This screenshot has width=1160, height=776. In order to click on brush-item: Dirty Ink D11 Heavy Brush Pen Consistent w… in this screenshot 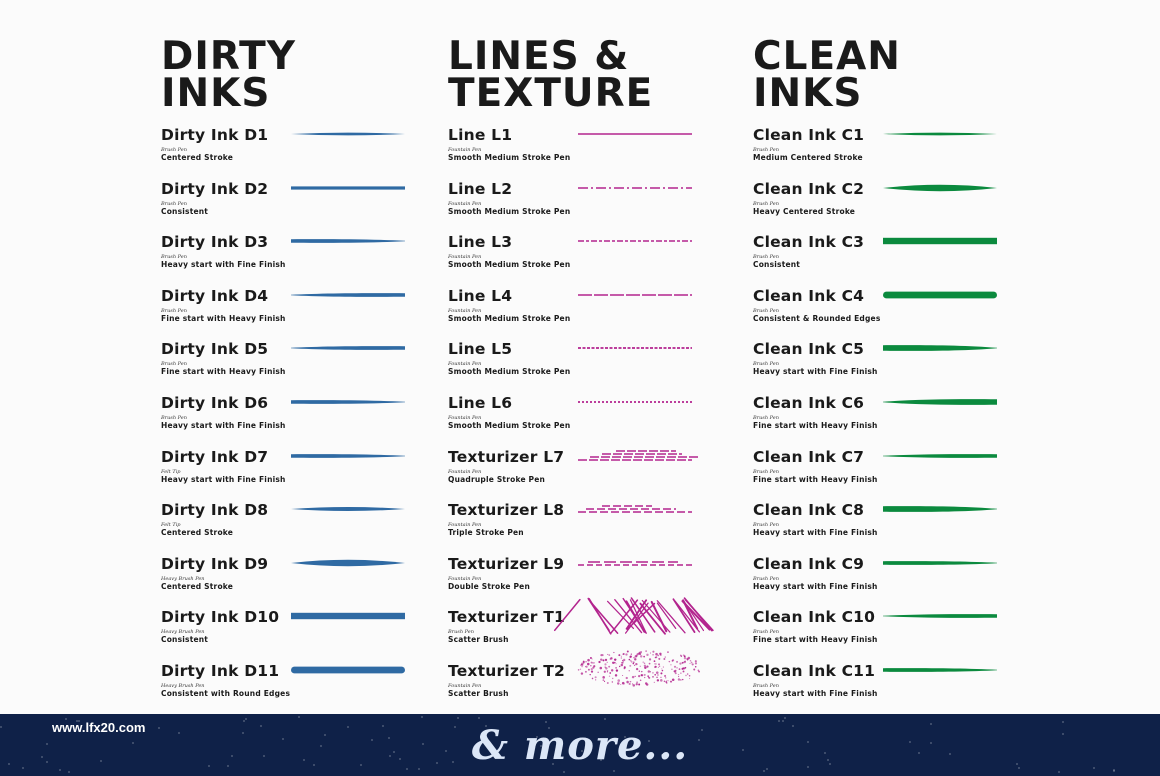, I will do `click(288, 687)`.